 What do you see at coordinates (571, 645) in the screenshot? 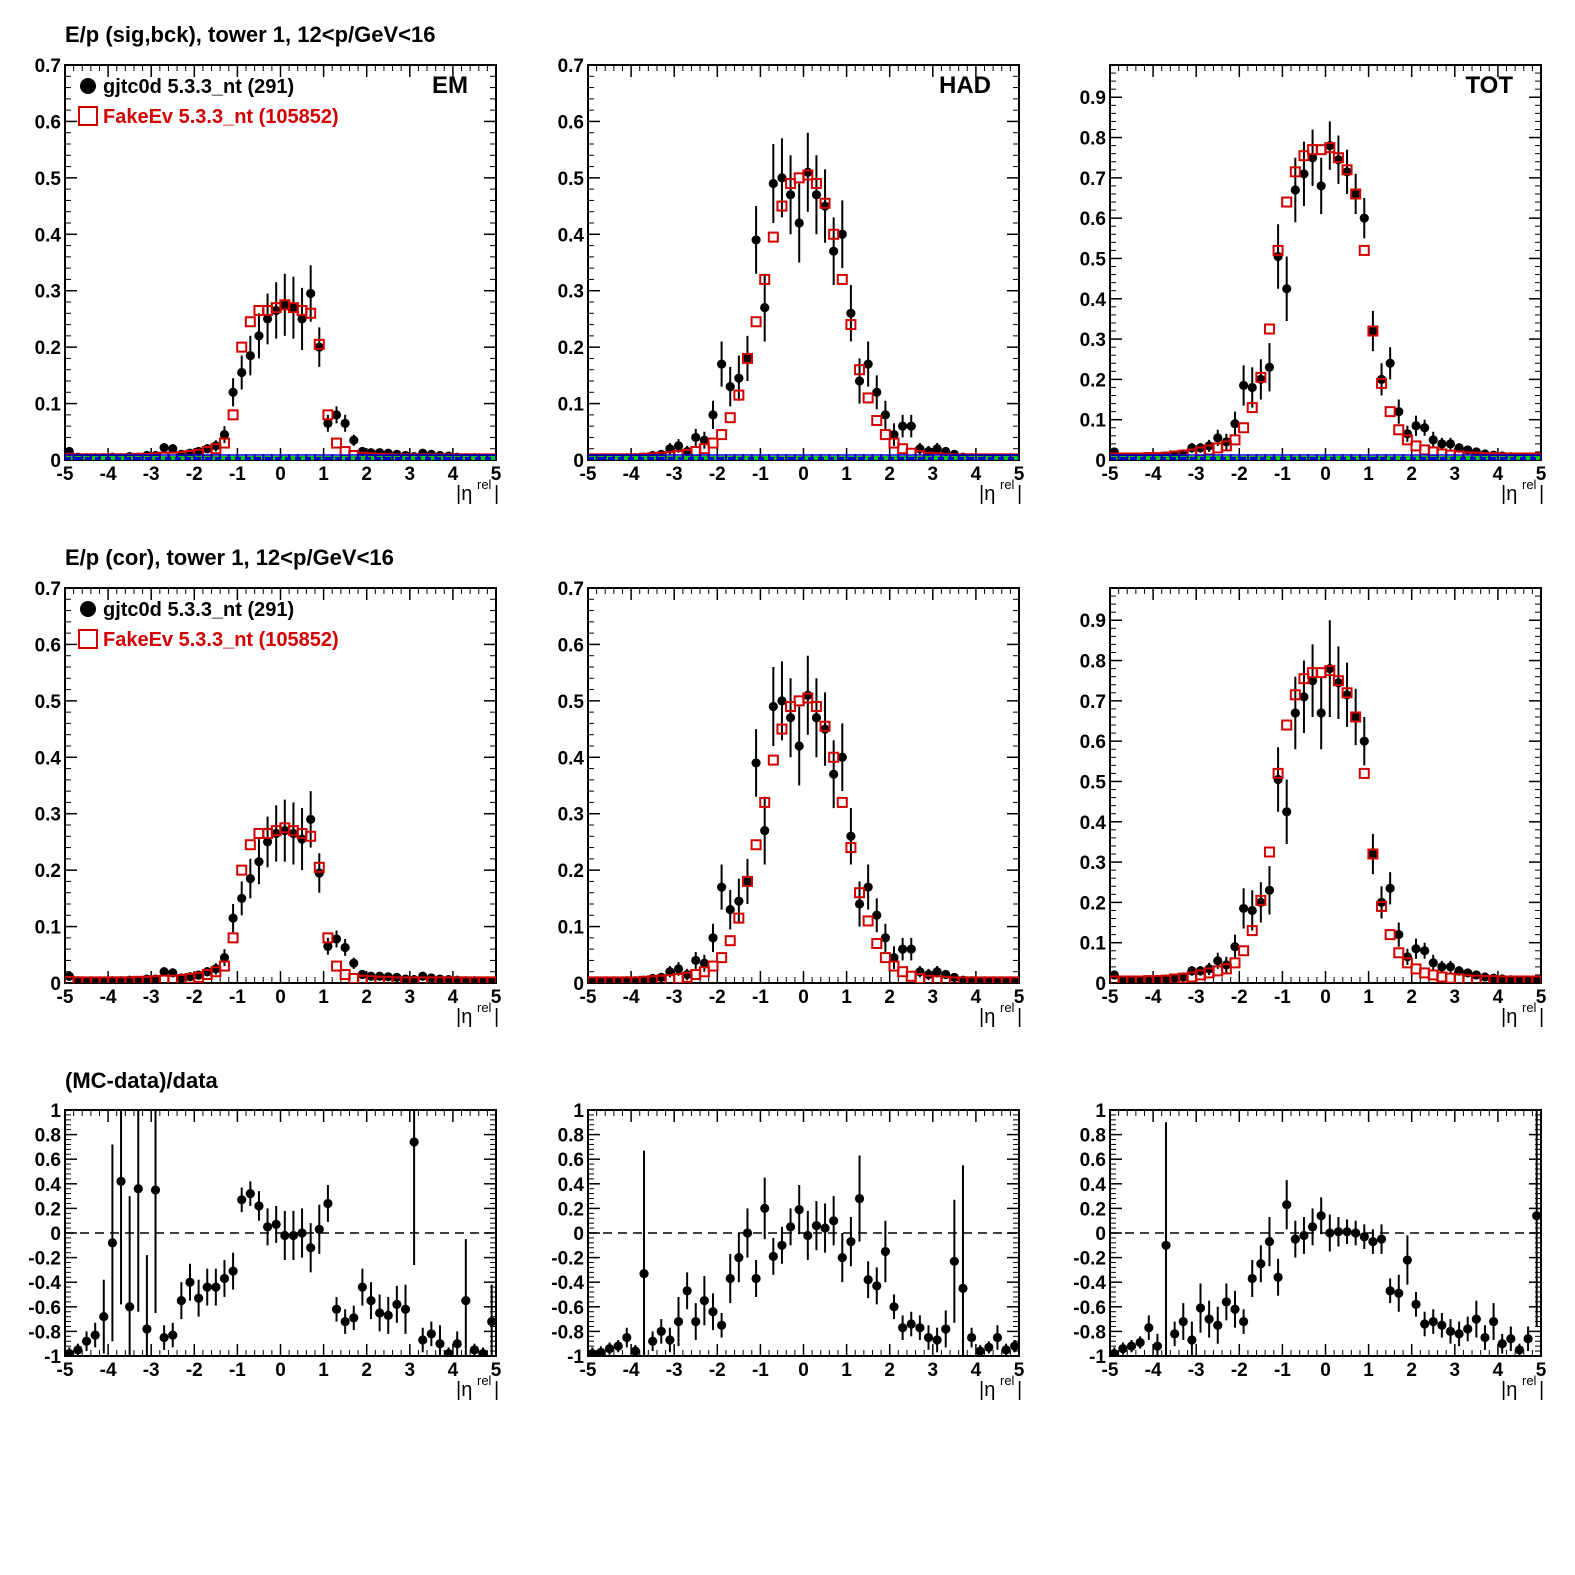
I see `y-tick-label: 0.6` at bounding box center [571, 645].